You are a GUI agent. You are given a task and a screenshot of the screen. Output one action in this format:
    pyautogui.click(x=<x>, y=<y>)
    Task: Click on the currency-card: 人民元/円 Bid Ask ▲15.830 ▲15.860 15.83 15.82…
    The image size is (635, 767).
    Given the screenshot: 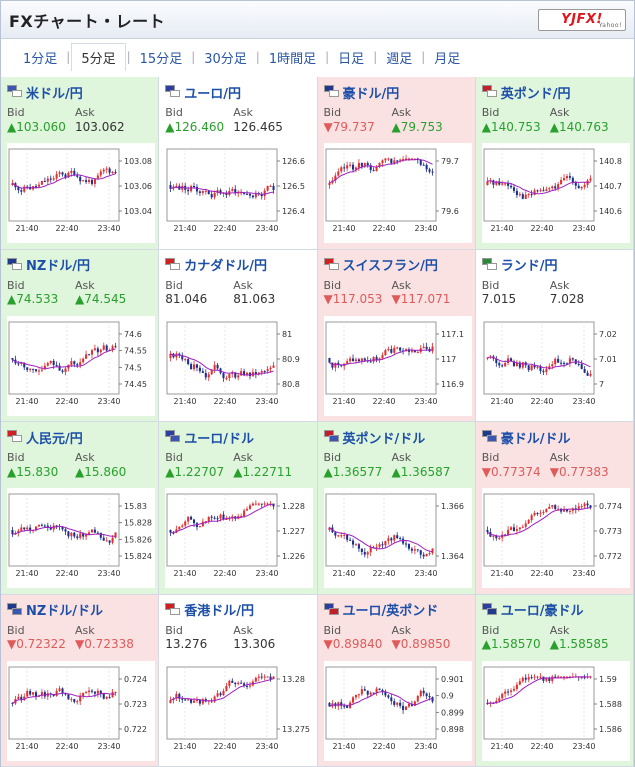 What is the action you would take?
    pyautogui.click(x=80, y=508)
    